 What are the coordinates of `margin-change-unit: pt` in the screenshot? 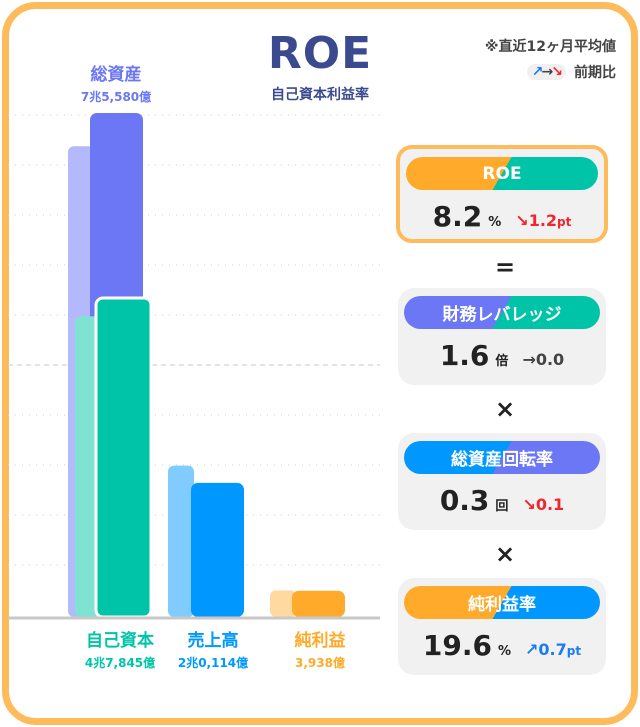 It's located at (574, 651).